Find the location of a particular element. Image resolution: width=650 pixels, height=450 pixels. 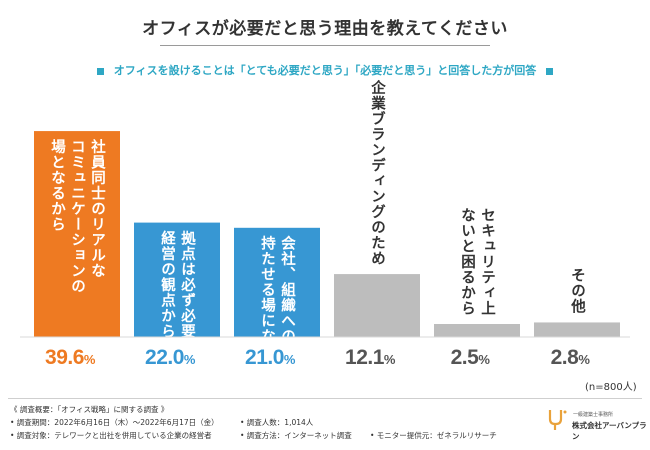

company-logo-subtext: 一級建築士事務所 is located at coordinates (593, 415).